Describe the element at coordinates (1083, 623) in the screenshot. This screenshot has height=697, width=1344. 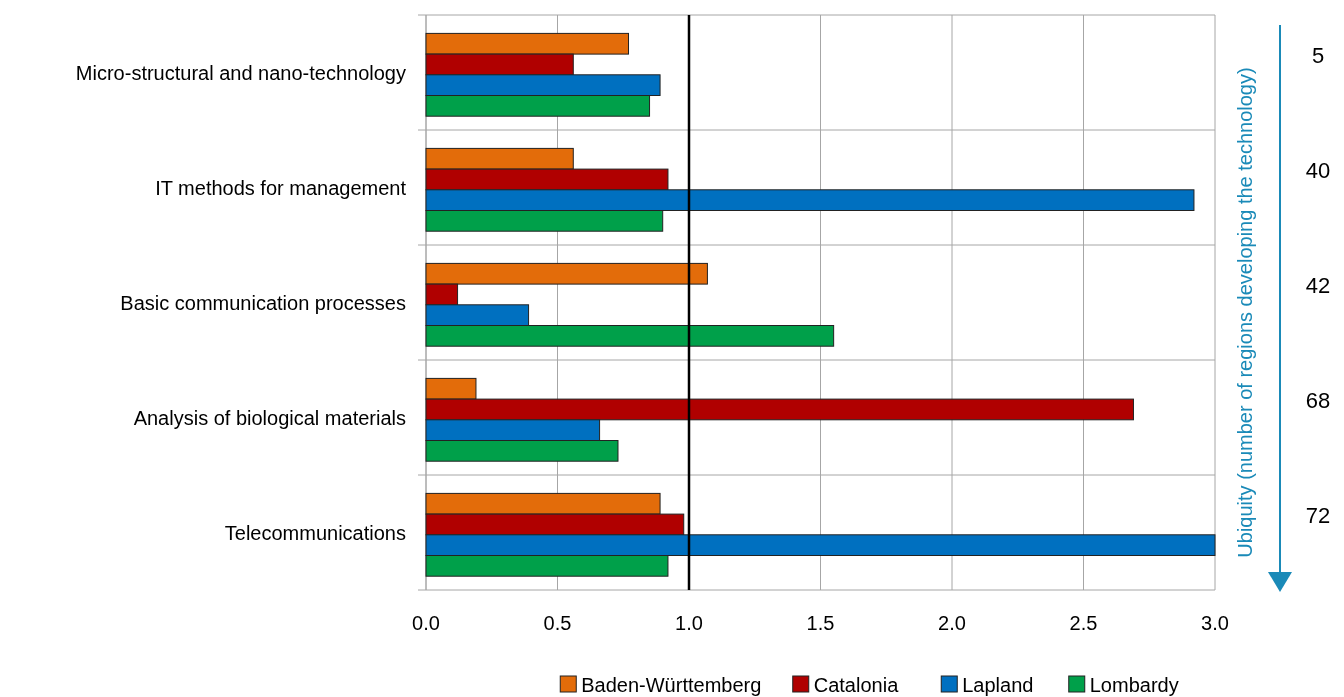
I see `x-tick-label: 2.5` at that location.